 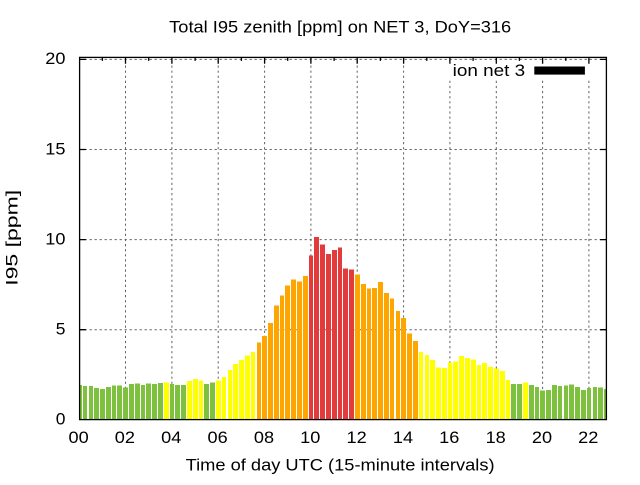 What do you see at coordinates (449, 438) in the screenshot?
I see `svg-text: 16` at bounding box center [449, 438].